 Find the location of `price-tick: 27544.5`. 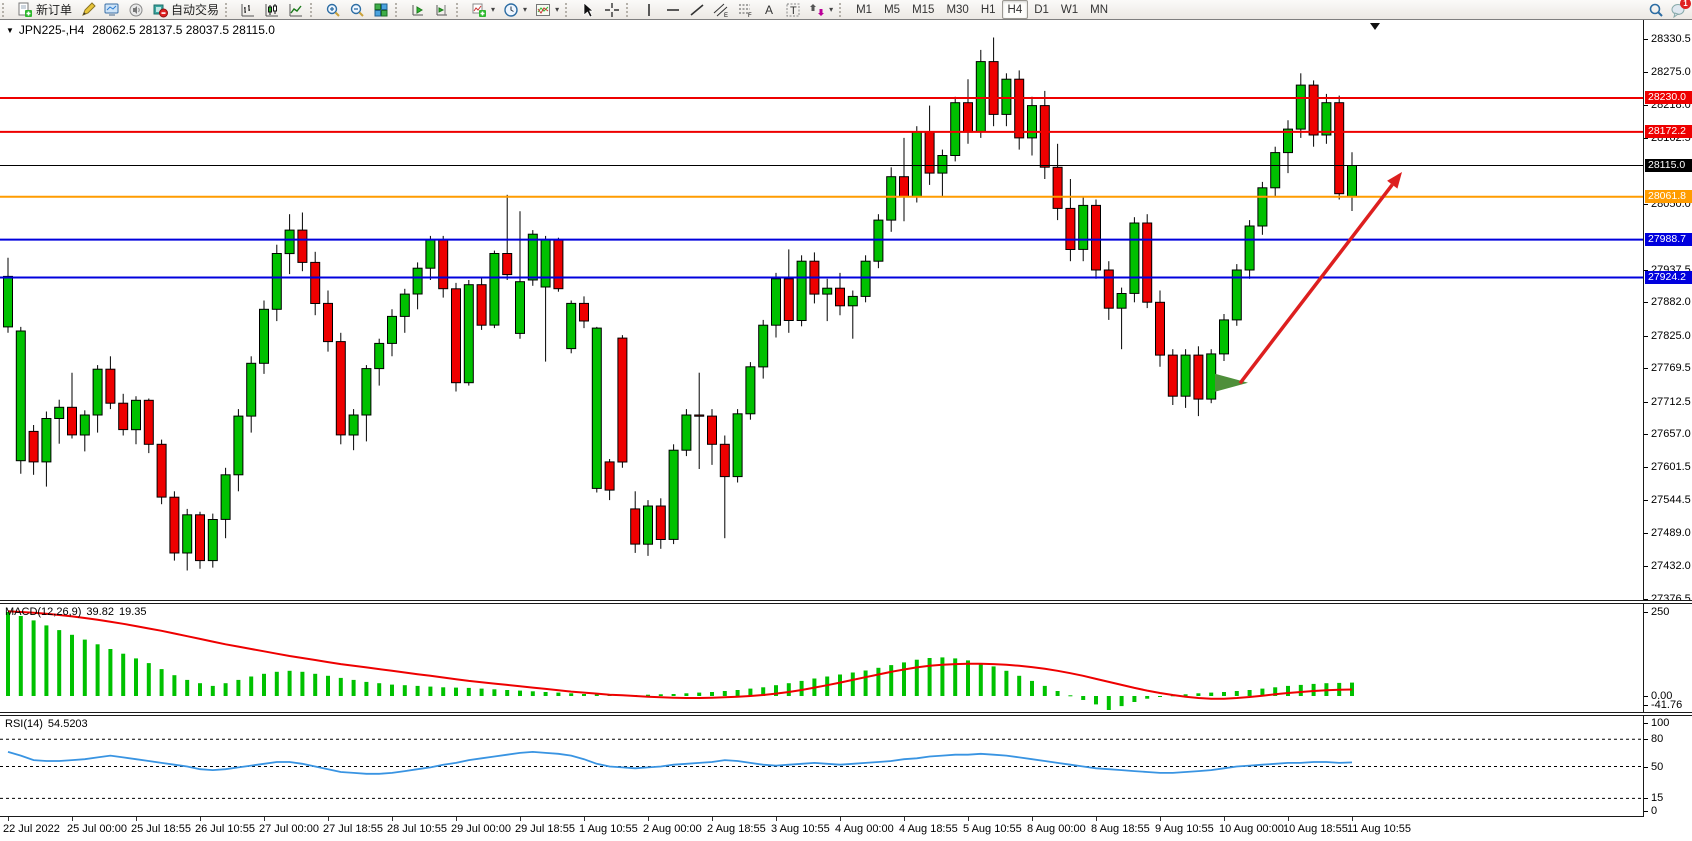

price-tick: 27544.5 is located at coordinates (1671, 500).